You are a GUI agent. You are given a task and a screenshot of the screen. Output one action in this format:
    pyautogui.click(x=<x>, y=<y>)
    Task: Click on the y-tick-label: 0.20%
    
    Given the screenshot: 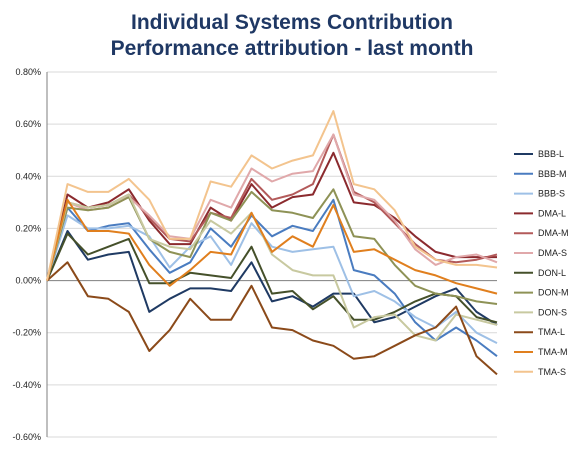 What is the action you would take?
    pyautogui.click(x=28, y=228)
    